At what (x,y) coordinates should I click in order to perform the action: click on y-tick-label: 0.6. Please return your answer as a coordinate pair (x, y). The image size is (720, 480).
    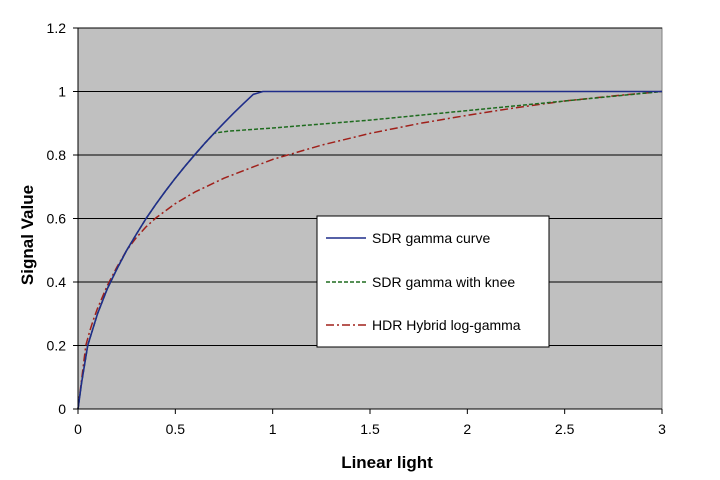
    Looking at the image, I should click on (57, 219).